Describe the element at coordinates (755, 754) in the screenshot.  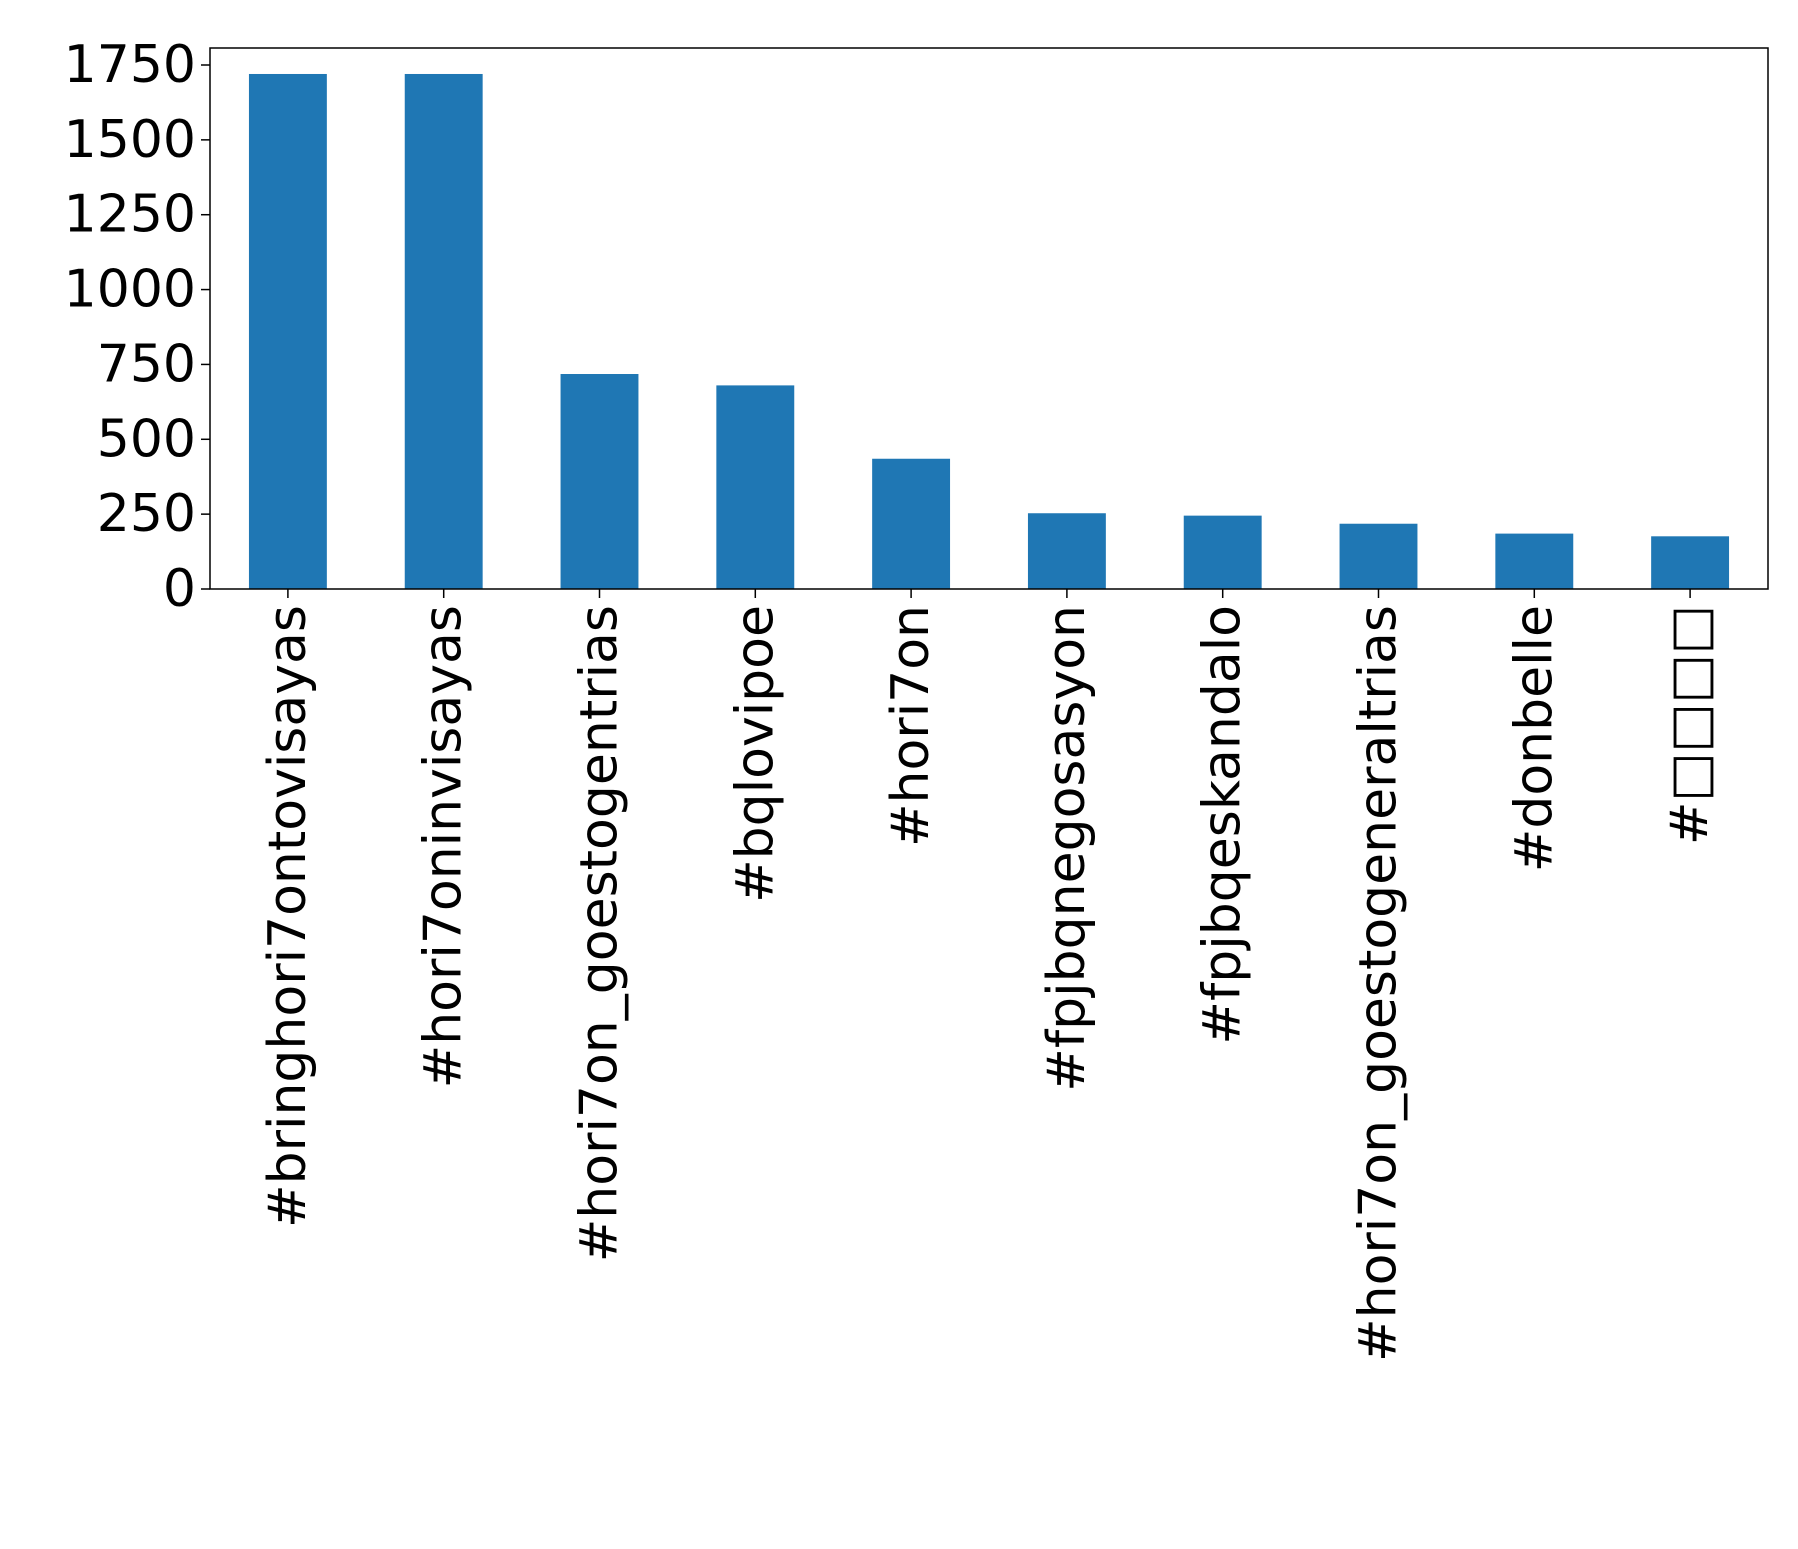
I see `x-tick-label: #bqlovipoe` at that location.